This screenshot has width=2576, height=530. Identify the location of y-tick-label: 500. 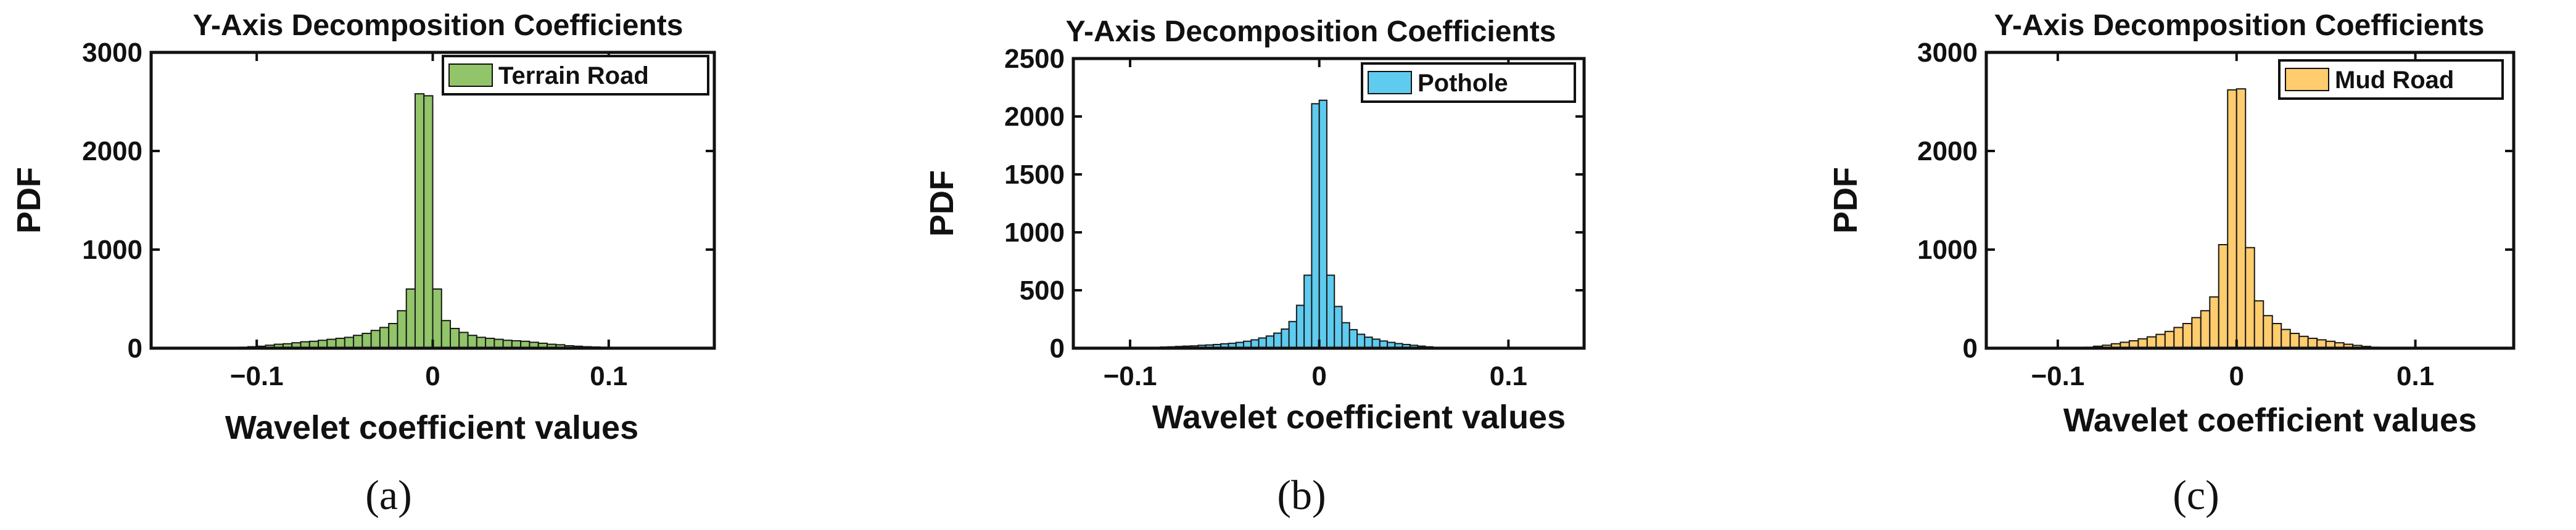
(1042, 290).